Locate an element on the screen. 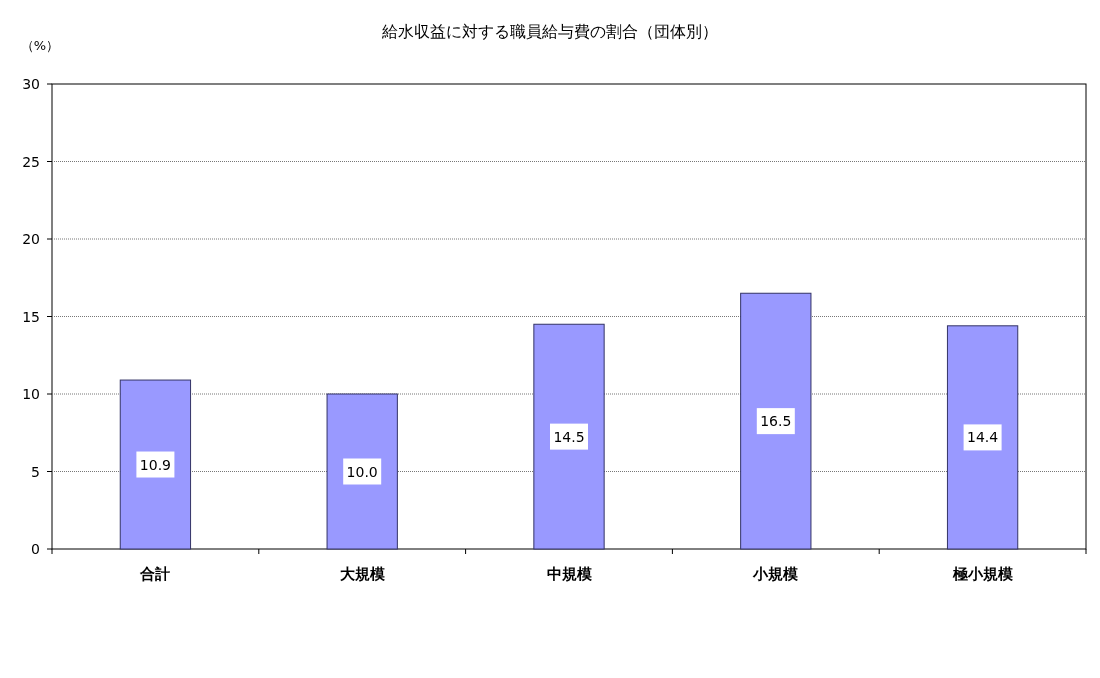 The image size is (1100, 678). data-label: 10.0 is located at coordinates (362, 471).